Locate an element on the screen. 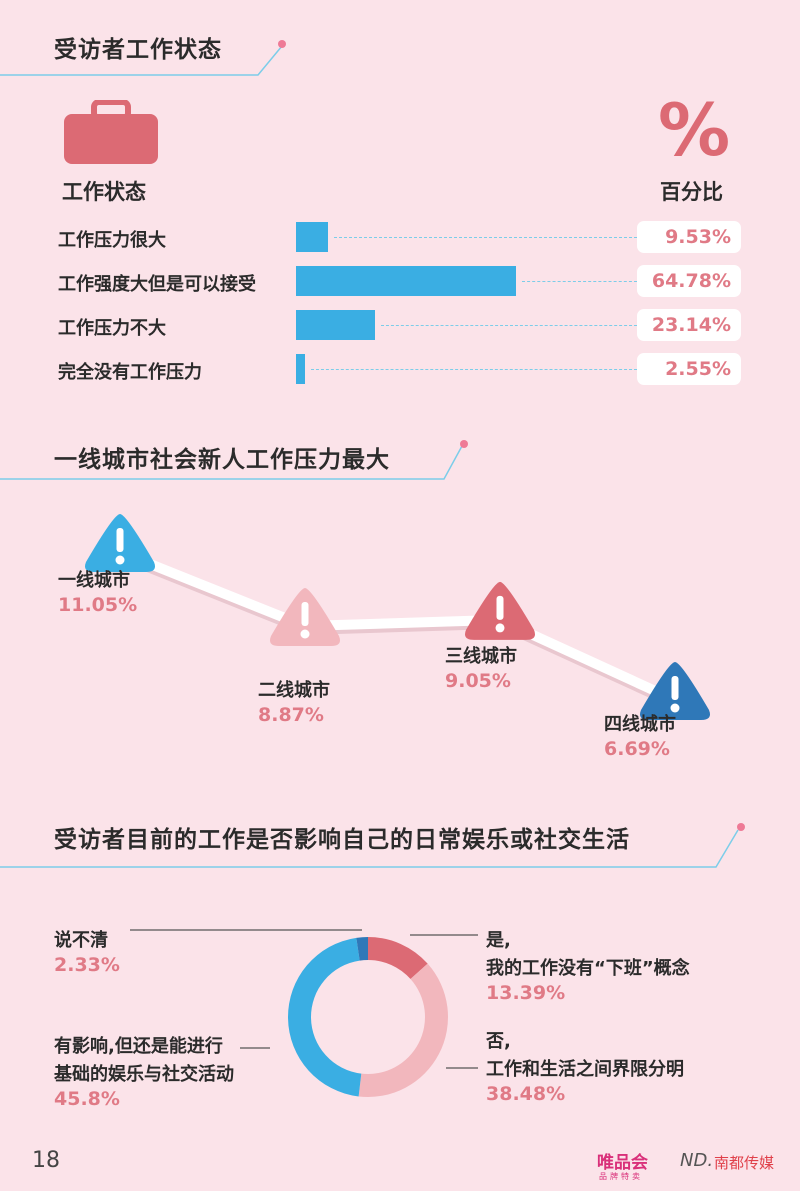 Image resolution: width=800 pixels, height=1191 pixels. percent-header: 百分比 is located at coordinates (691, 192).